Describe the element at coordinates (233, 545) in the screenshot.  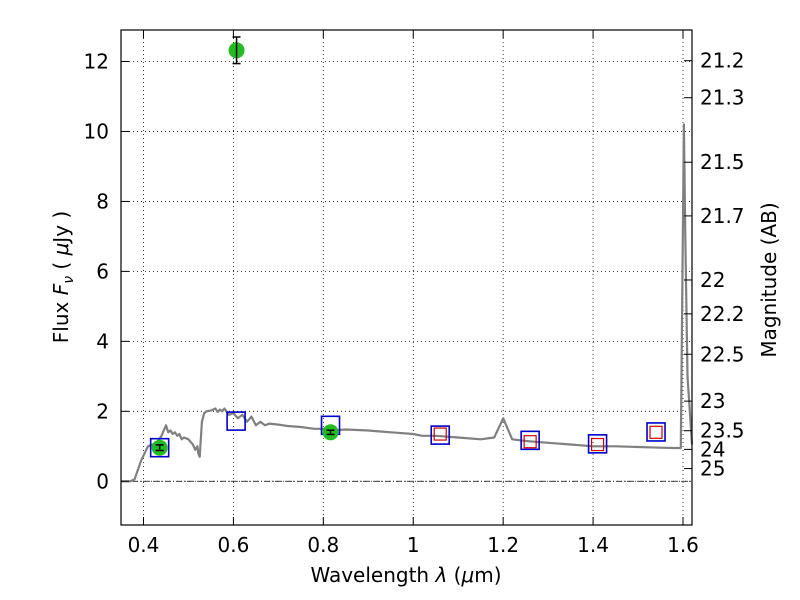
I see `x-tick-label: 0.6` at that location.